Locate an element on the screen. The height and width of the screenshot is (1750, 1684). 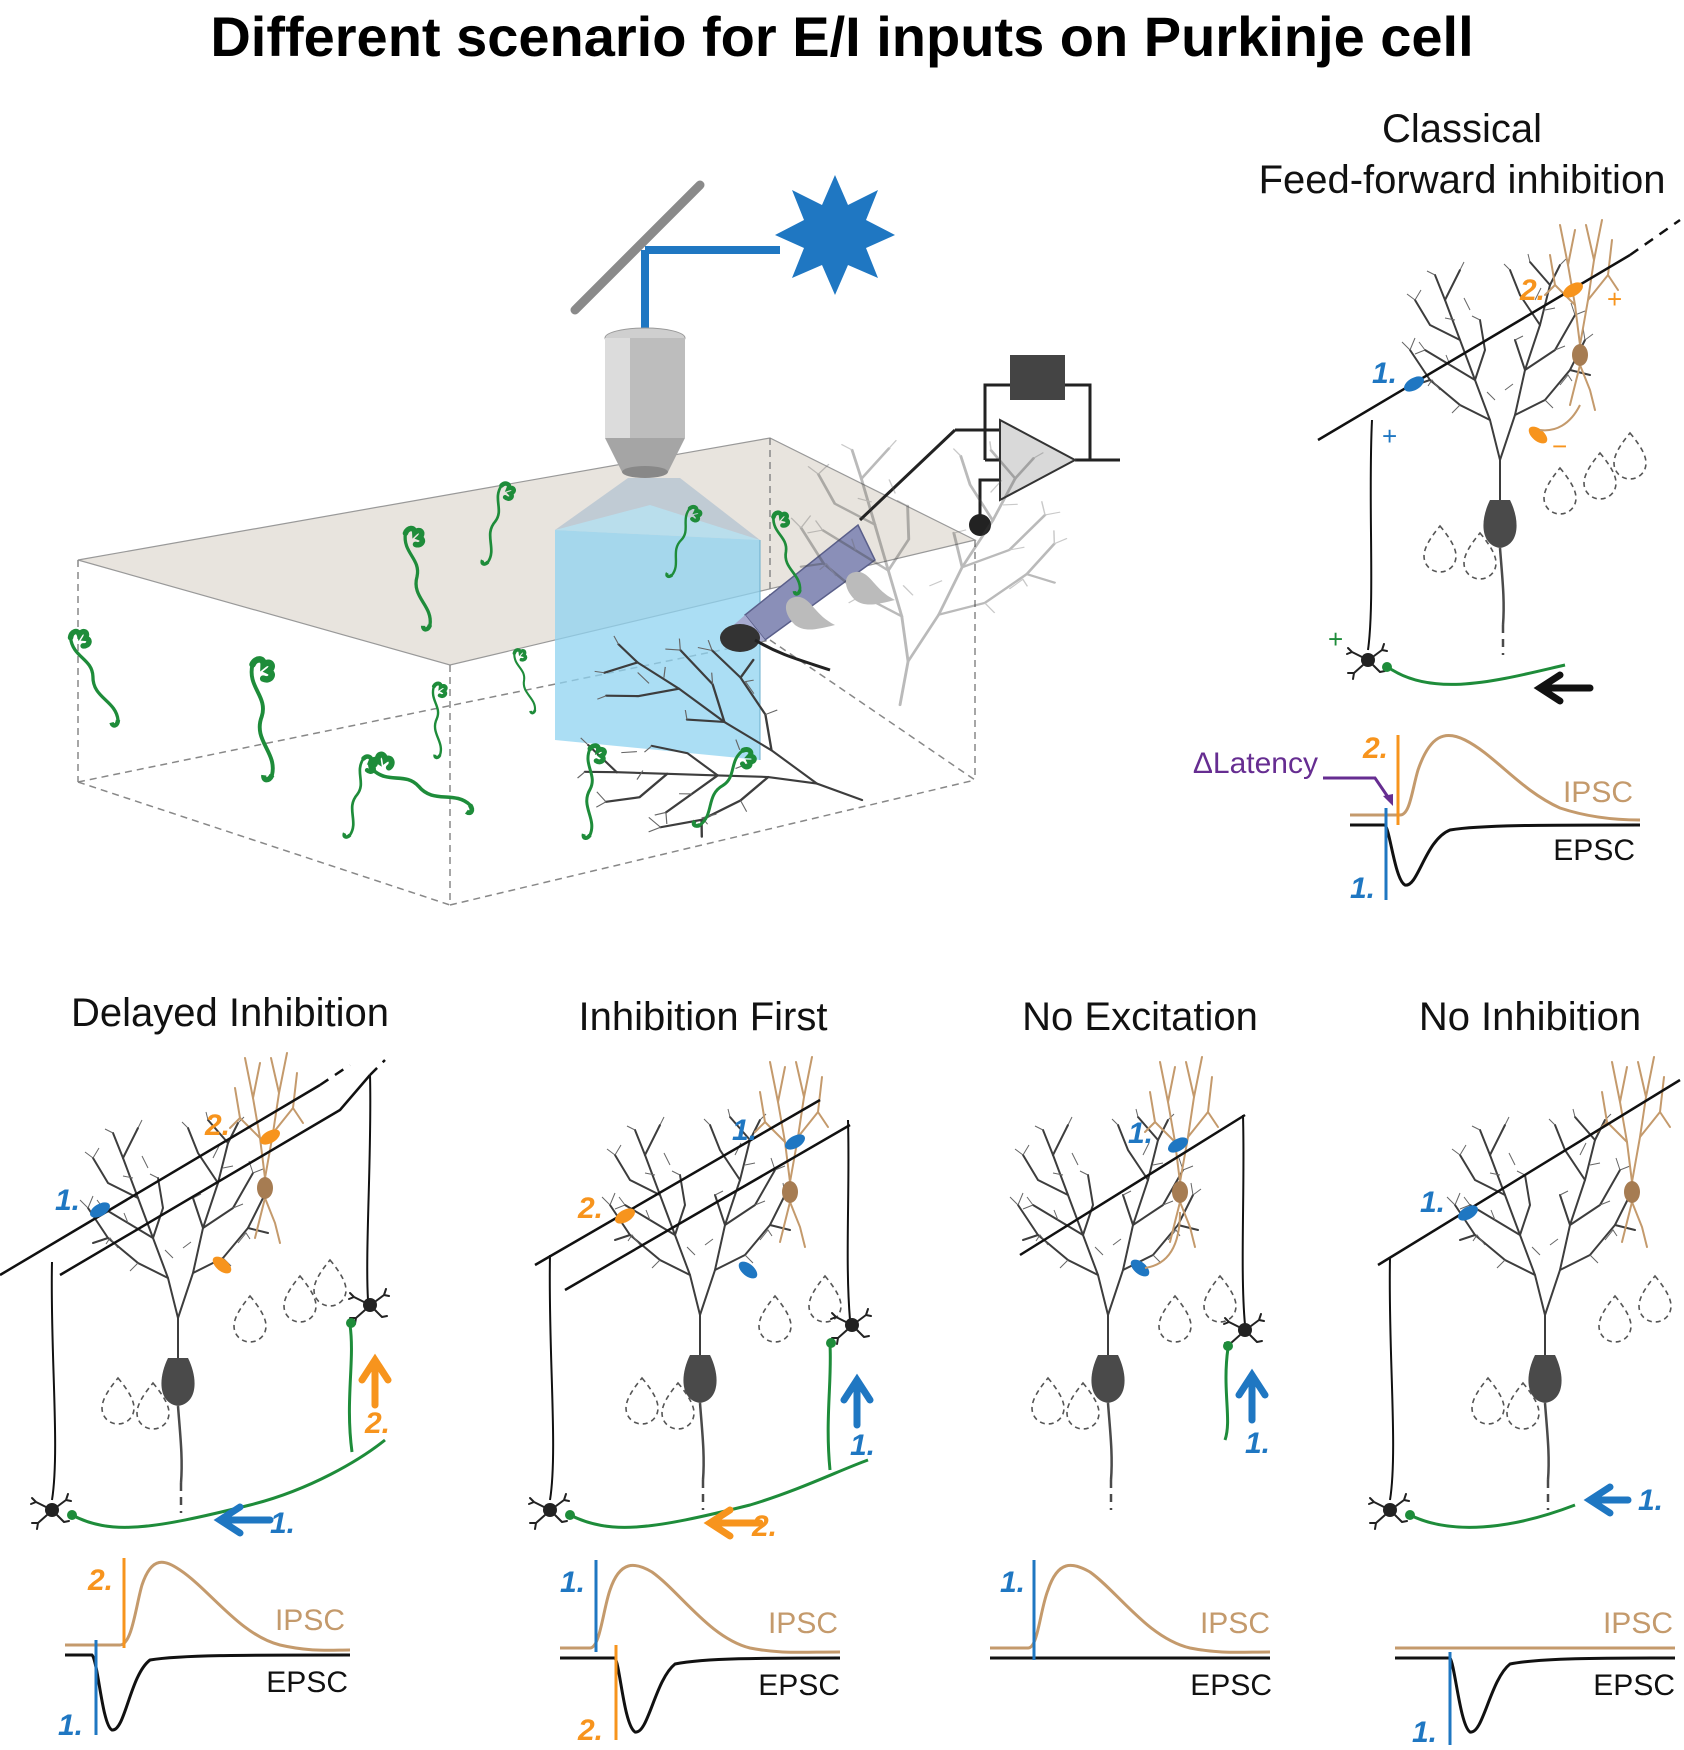
noexc-arrow-label-1: 1. is located at coordinates (1257, 1443).